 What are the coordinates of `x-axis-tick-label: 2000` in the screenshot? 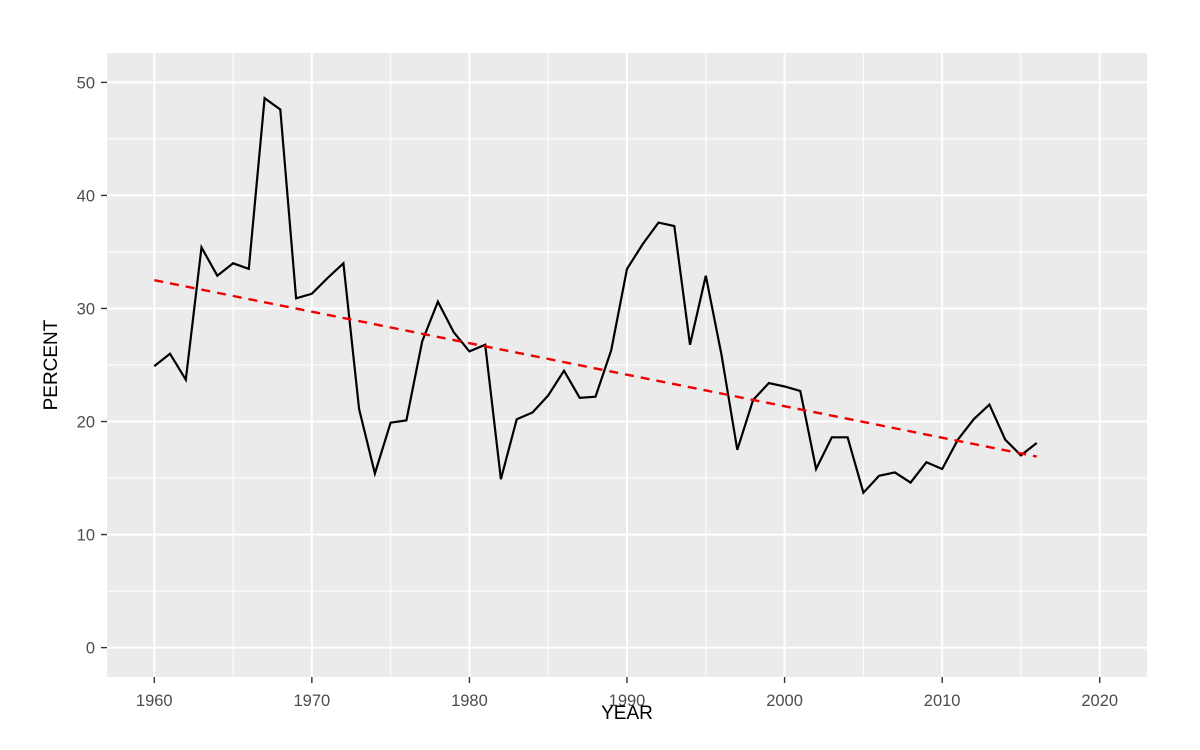 It's located at (784, 701).